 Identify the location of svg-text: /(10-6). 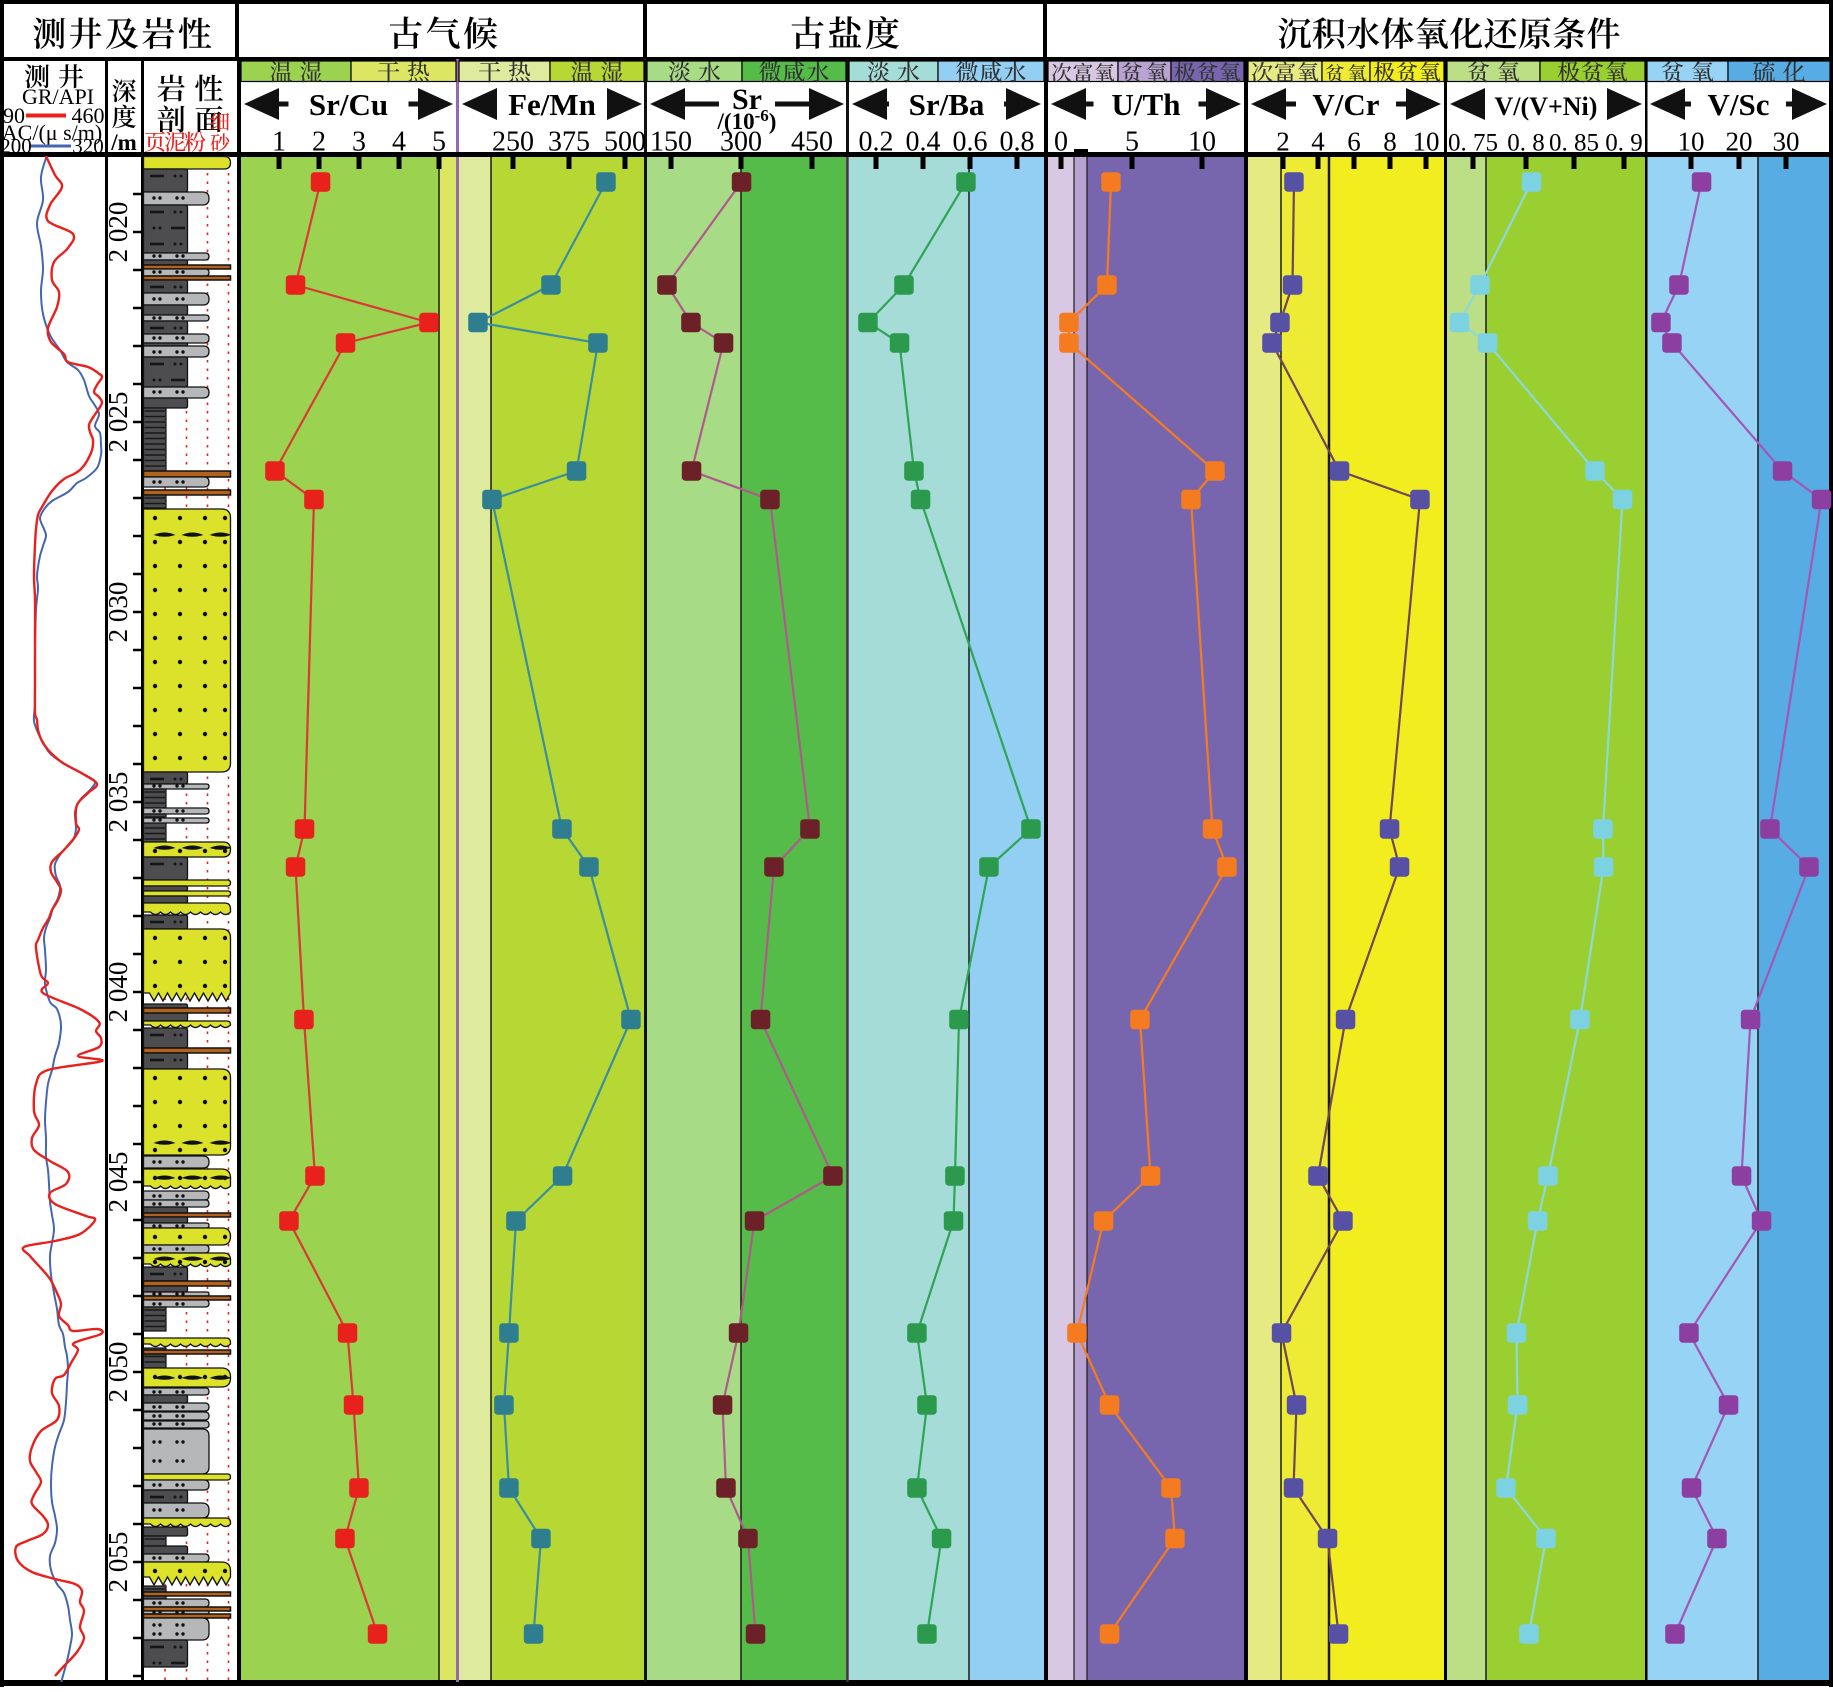
(747, 120).